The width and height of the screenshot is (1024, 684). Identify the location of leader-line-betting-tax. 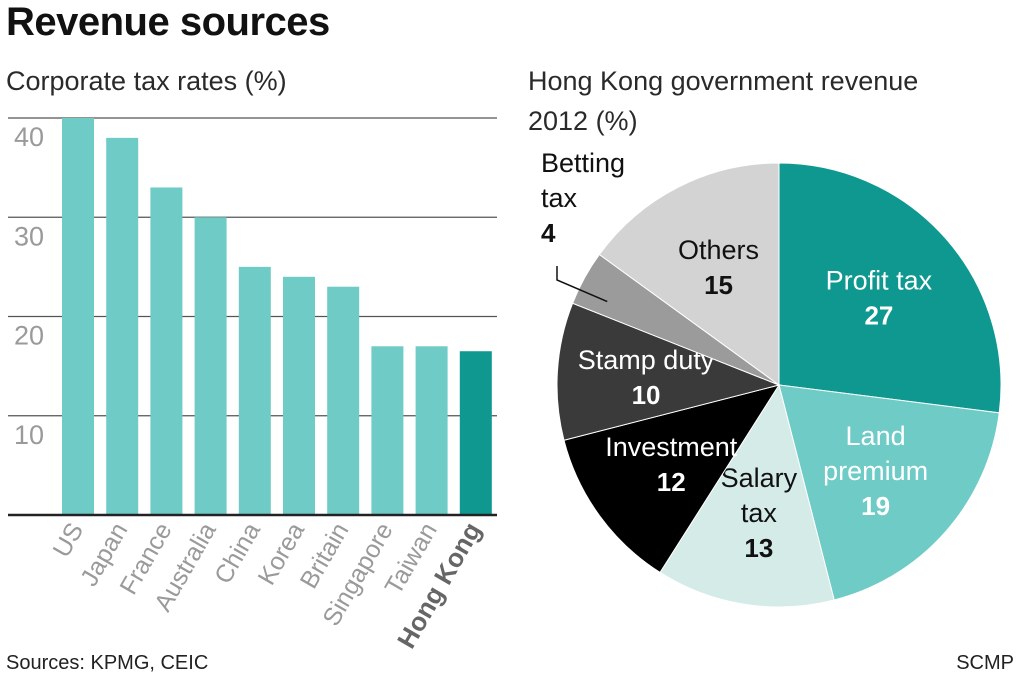
(582, 284).